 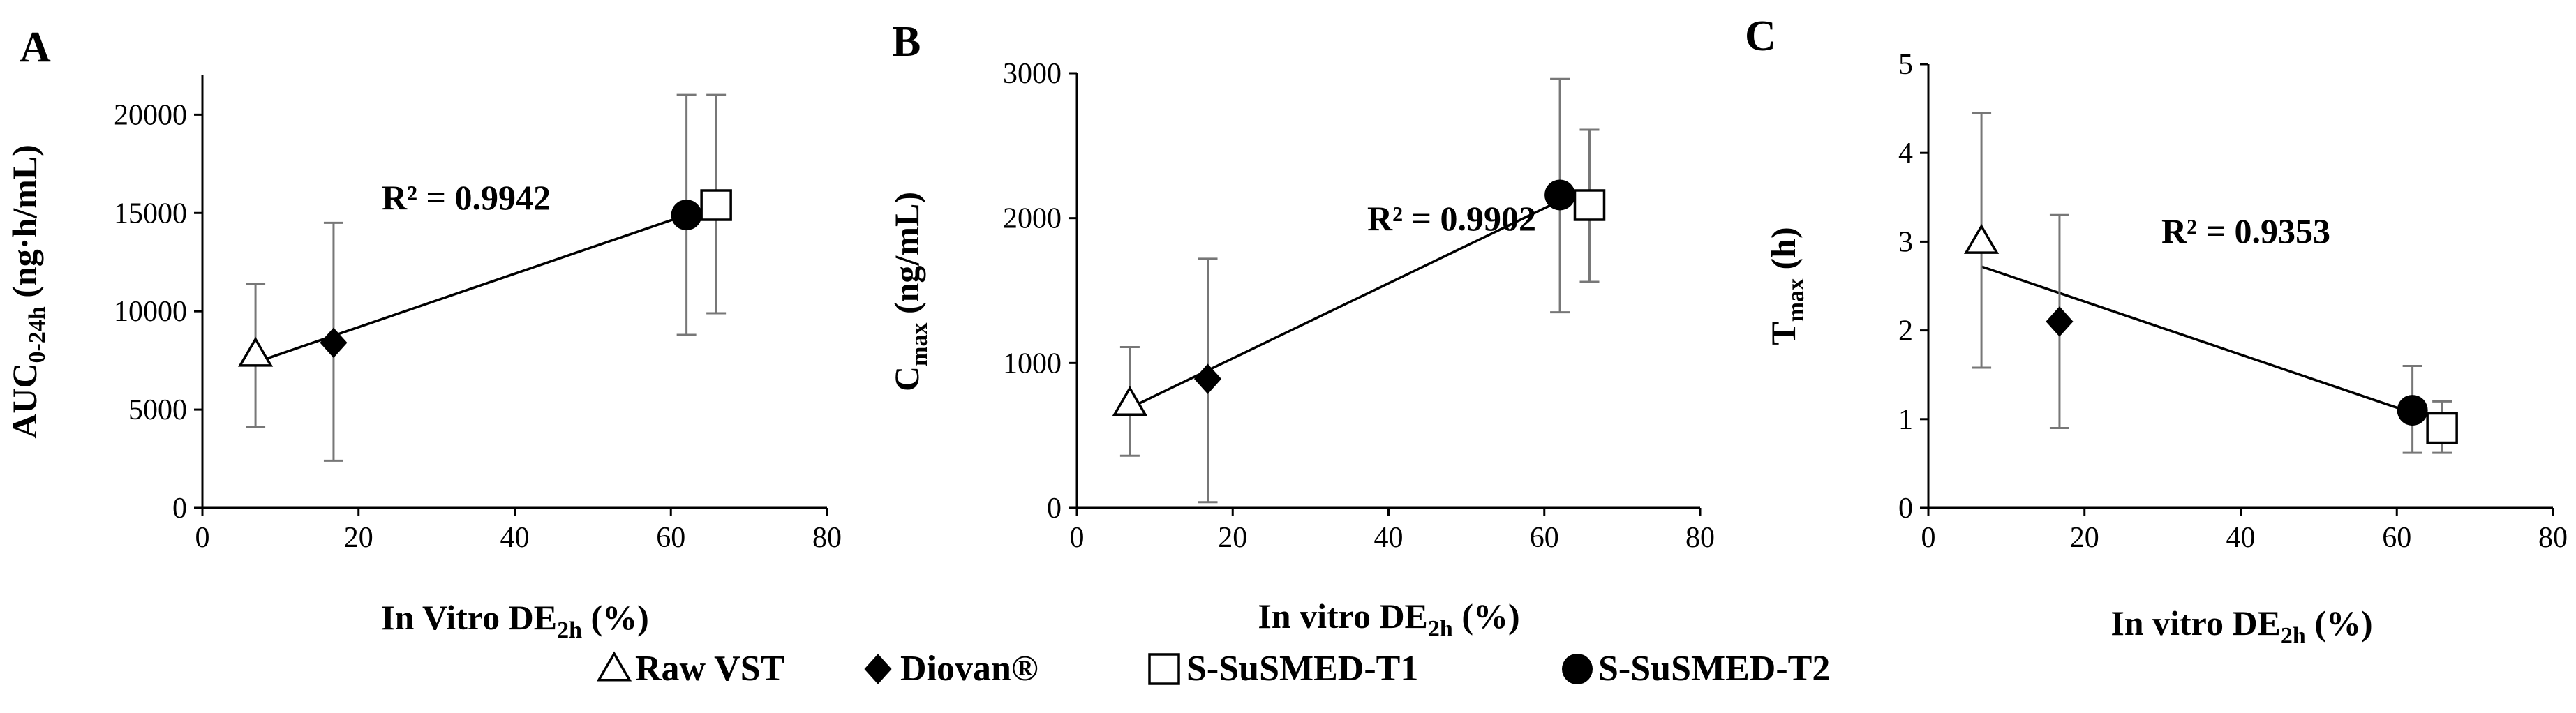 What do you see at coordinates (37, 334) in the screenshot?
I see `y-axis-label-sub: 0-24h` at bounding box center [37, 334].